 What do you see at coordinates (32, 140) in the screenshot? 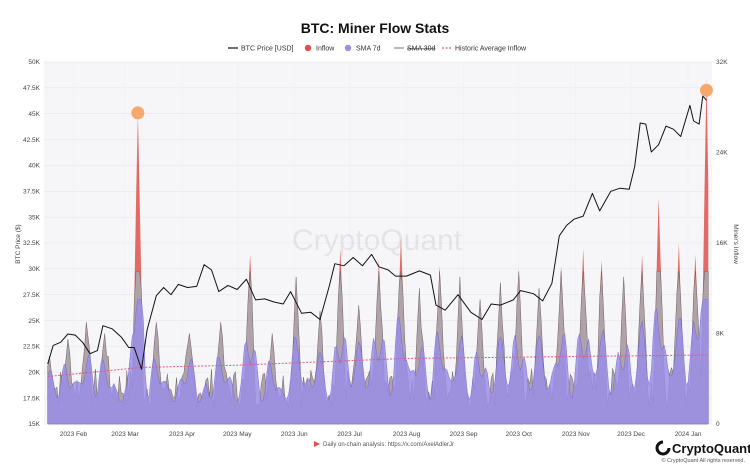
I see `y-left-tick-label: 42.5K` at bounding box center [32, 140].